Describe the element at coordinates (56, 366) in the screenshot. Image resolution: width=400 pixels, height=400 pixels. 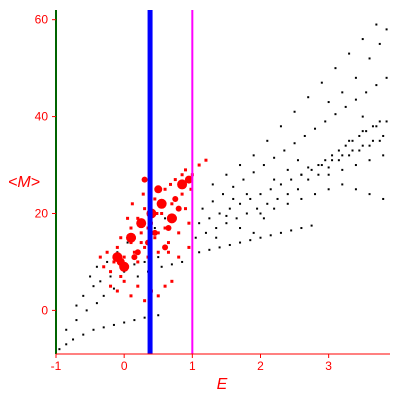
I see `x-tick-label: -1` at that location.